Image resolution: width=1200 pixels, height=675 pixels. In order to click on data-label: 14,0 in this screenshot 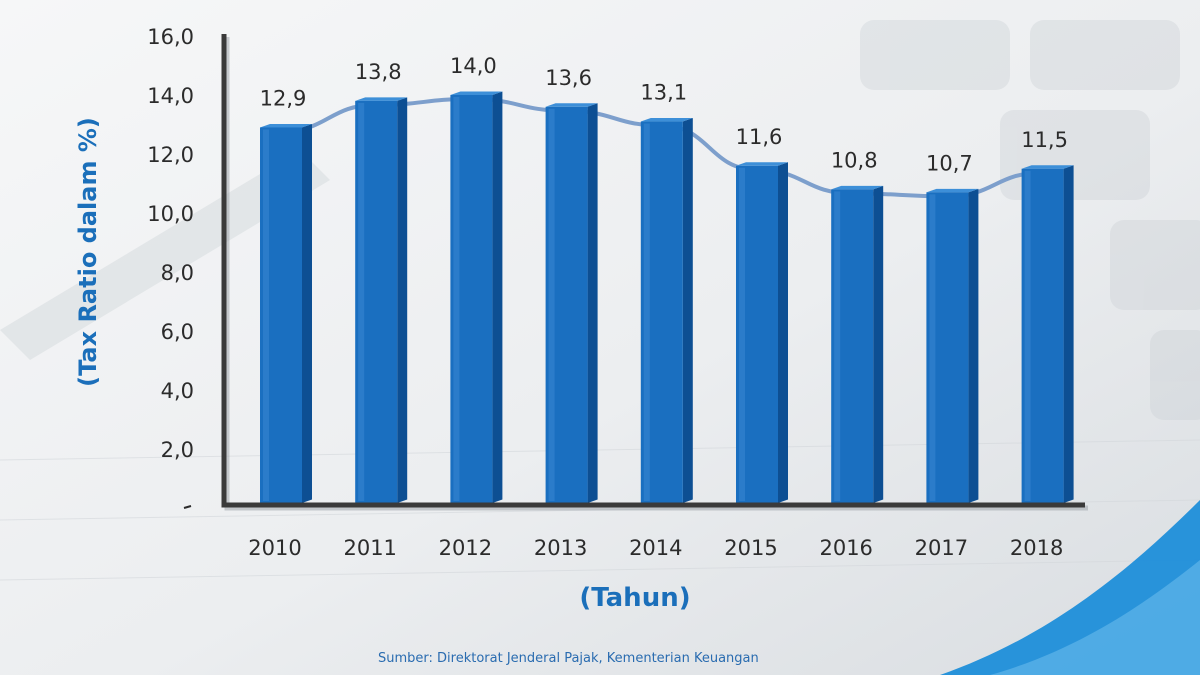, I will do `click(473, 66)`.